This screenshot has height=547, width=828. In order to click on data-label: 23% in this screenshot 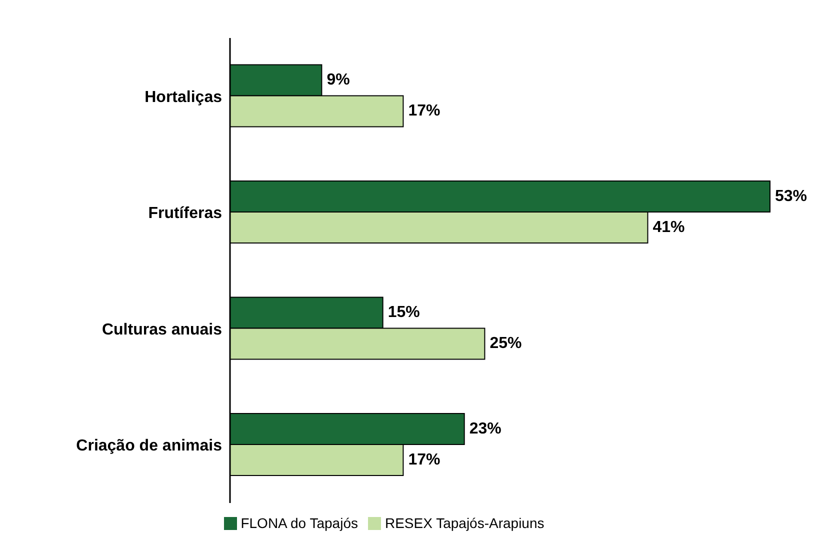, I will do `click(485, 429)`.